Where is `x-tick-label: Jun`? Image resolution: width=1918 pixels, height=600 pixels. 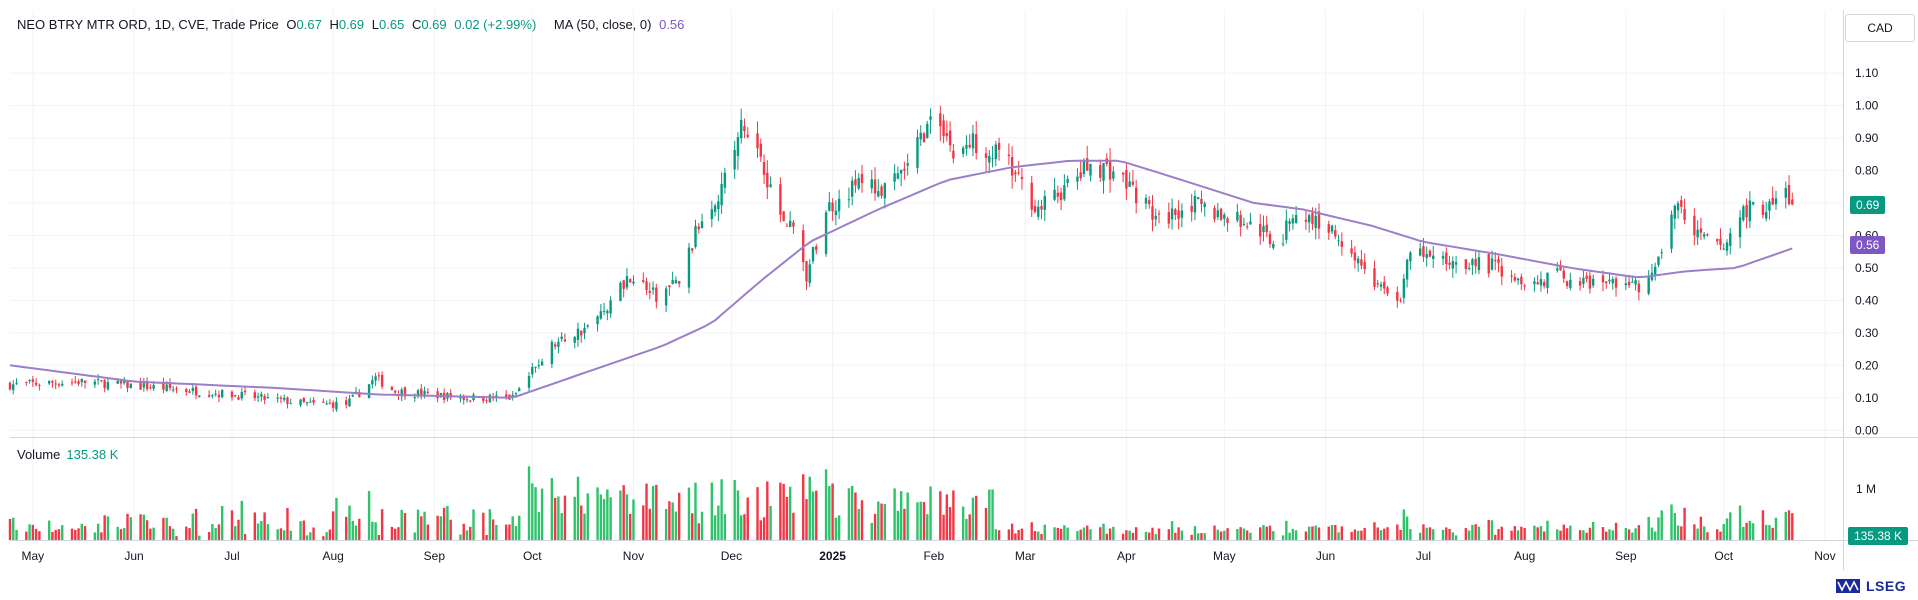
x-tick-label: Jun is located at coordinates (1325, 556).